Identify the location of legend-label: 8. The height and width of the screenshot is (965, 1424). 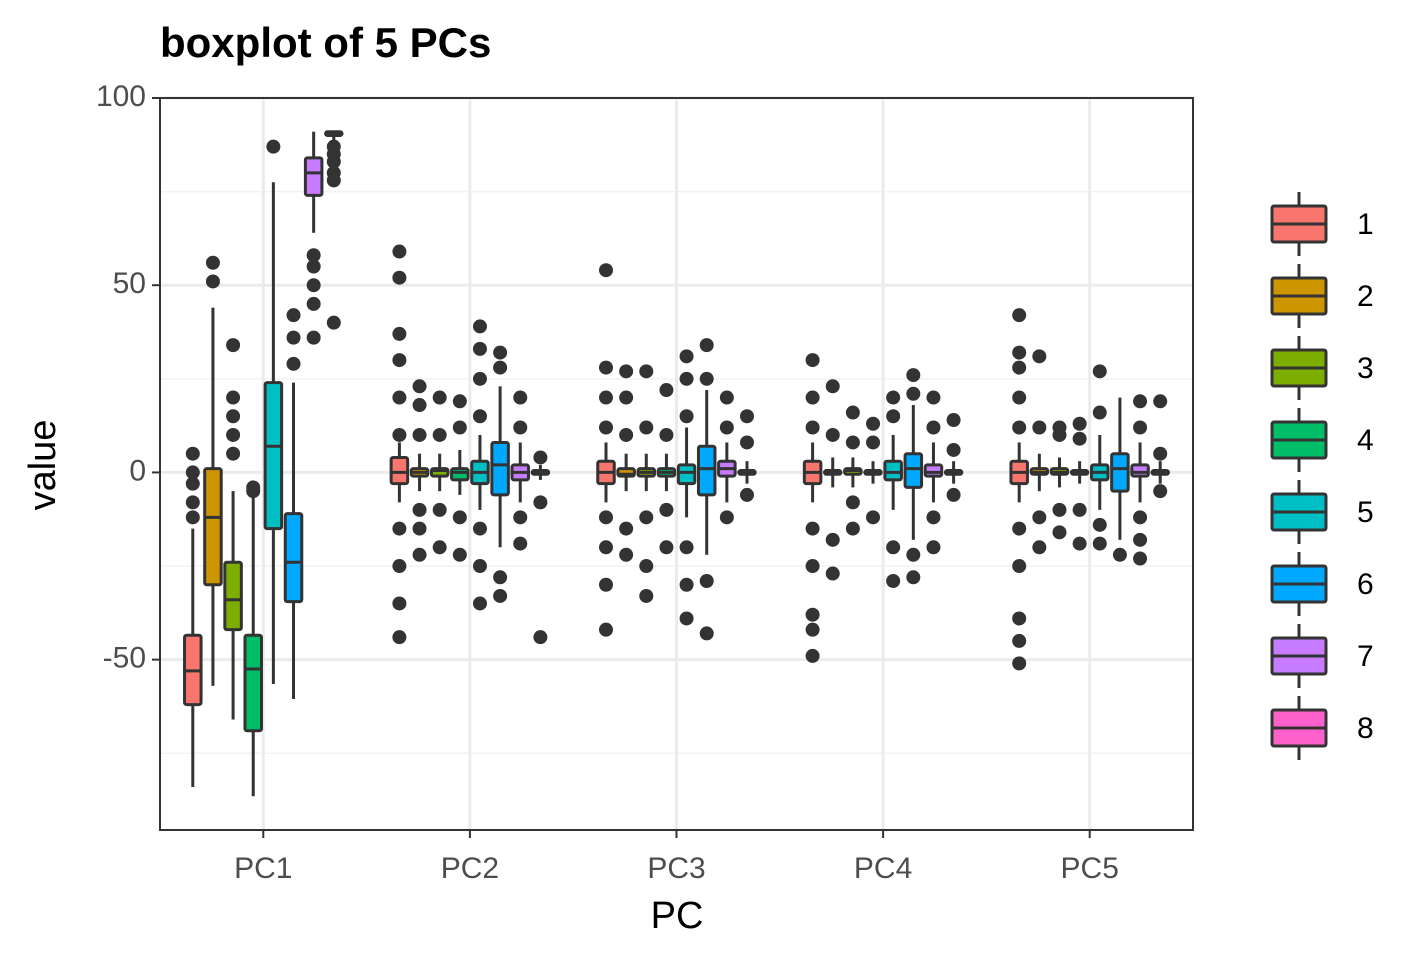
(1365, 728).